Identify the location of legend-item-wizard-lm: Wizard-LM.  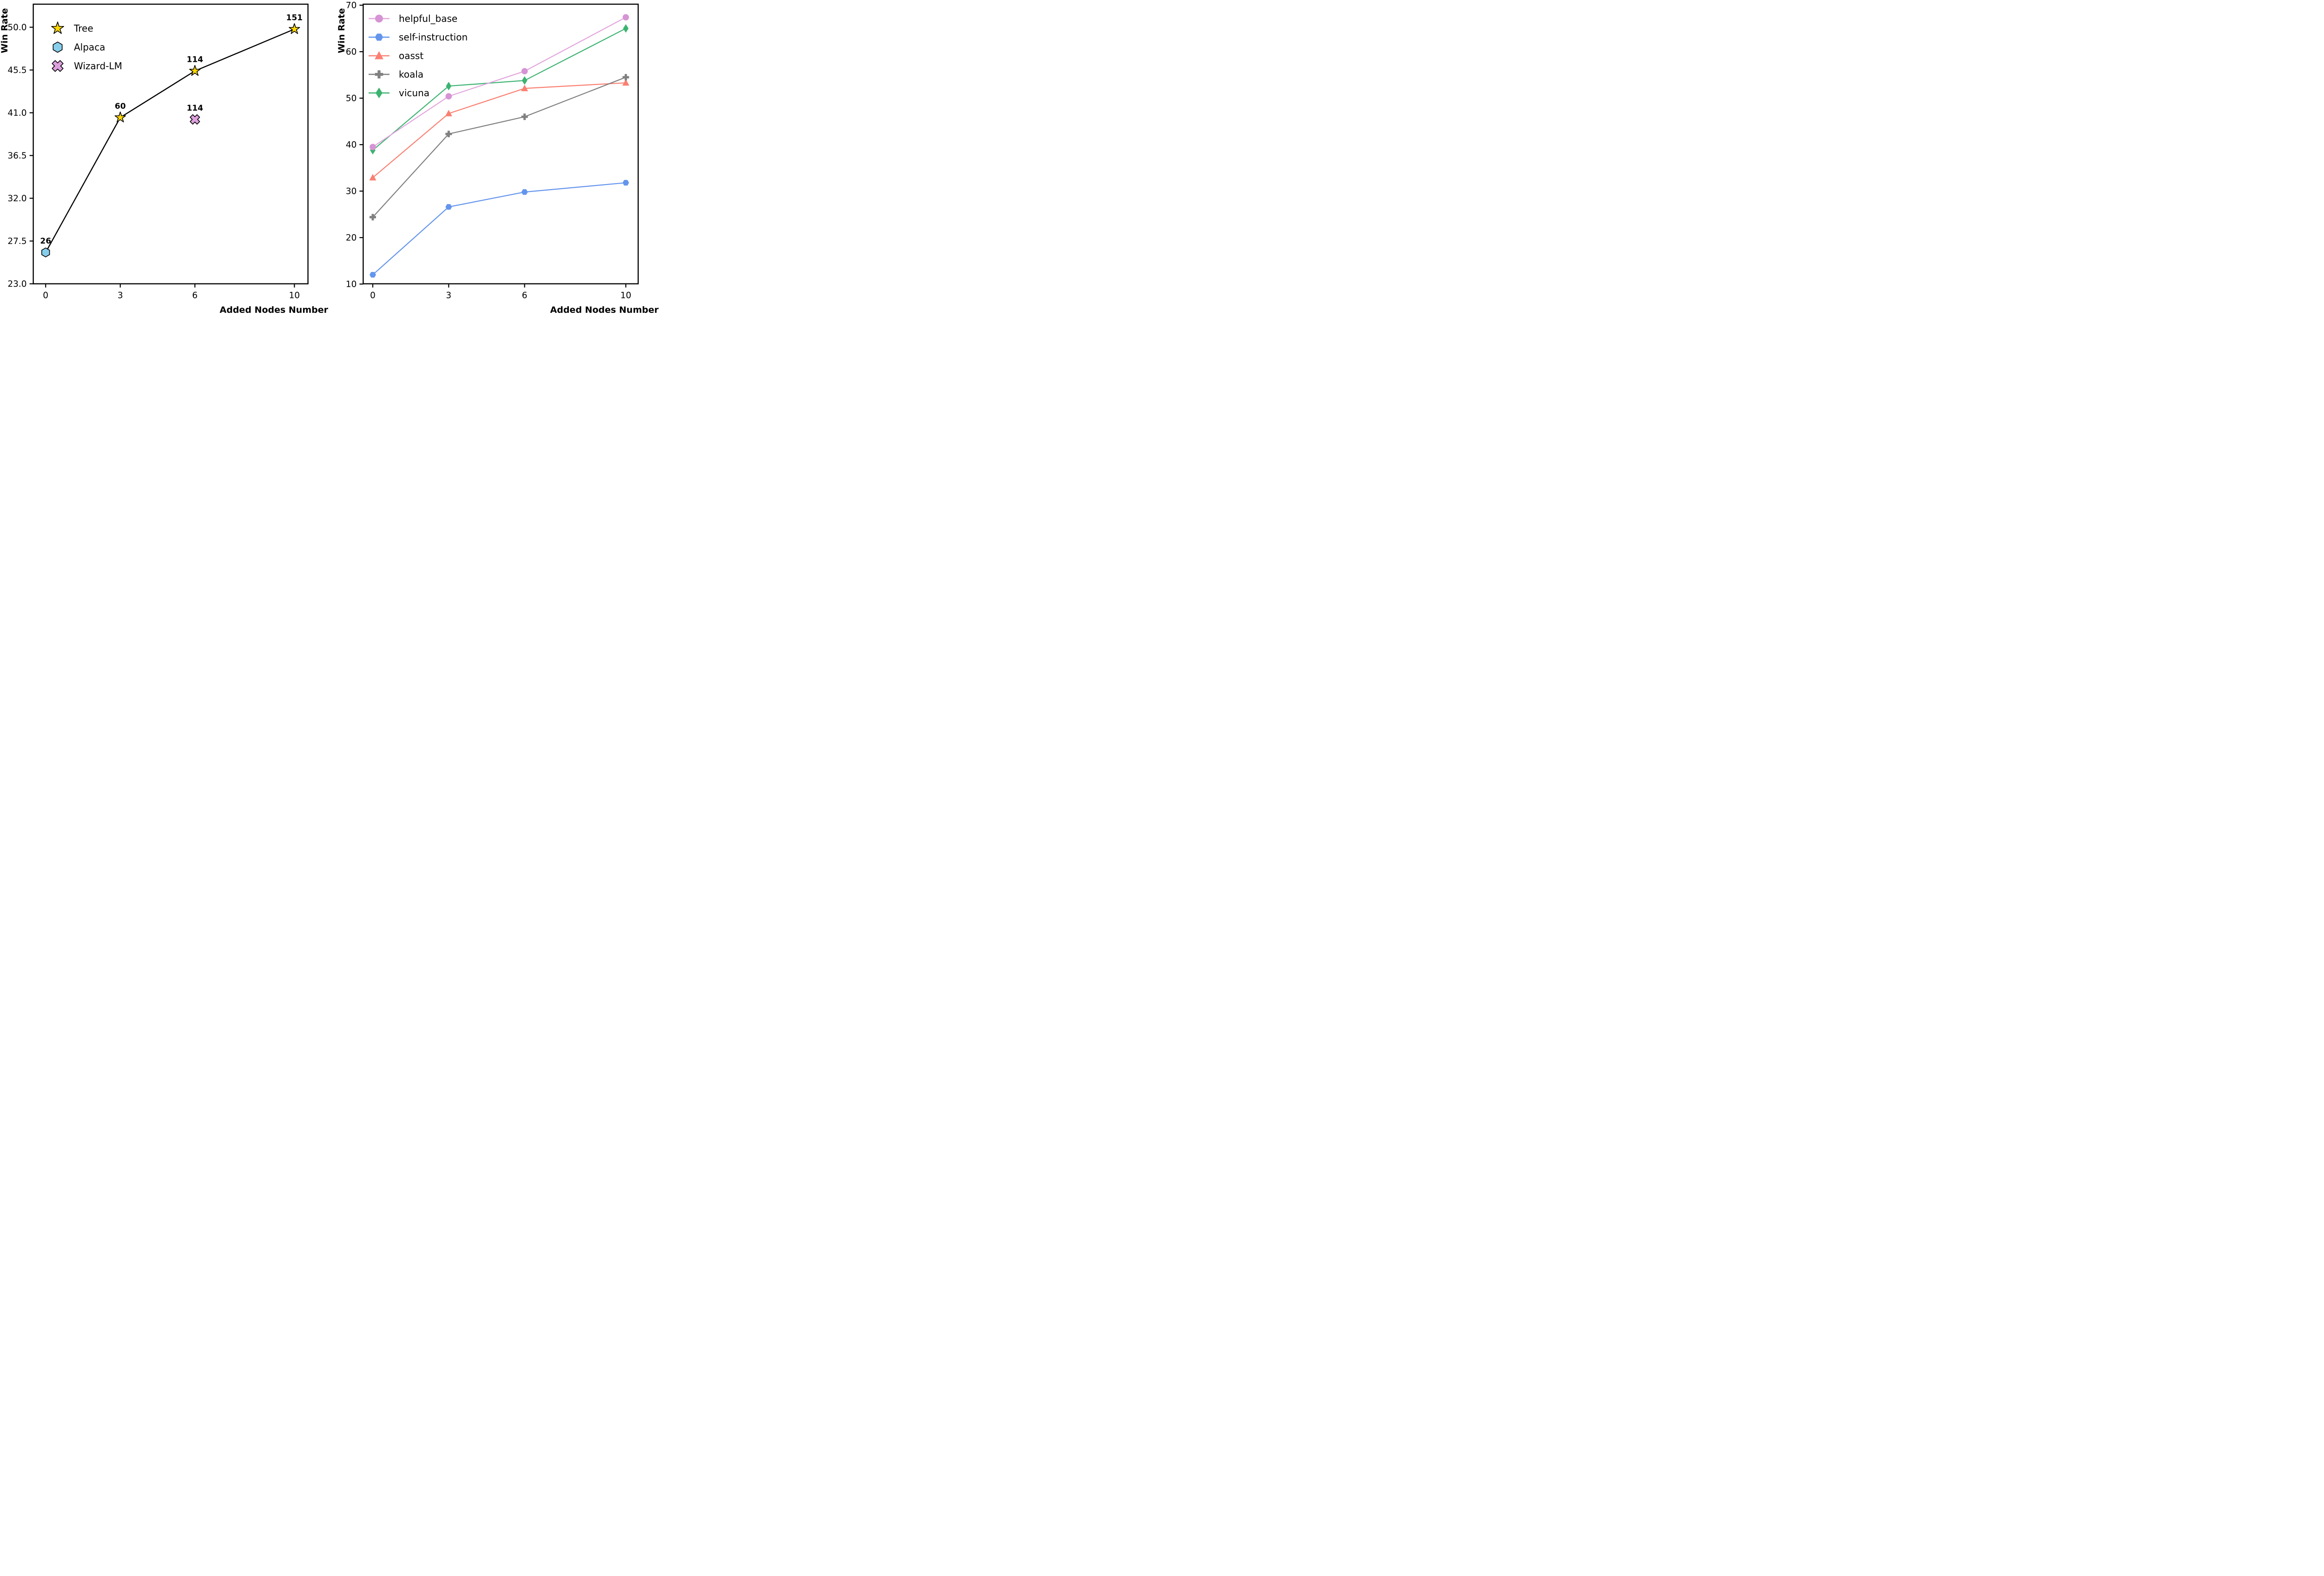
(87, 66).